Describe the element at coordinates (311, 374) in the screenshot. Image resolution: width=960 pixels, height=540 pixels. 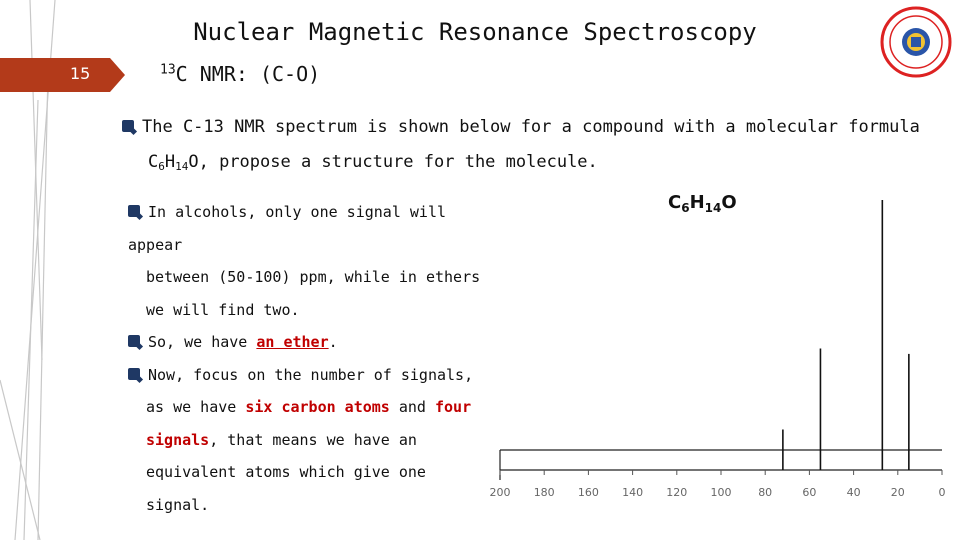
I see `bullet-3-line1: Now, focus on the number of signals,` at that location.